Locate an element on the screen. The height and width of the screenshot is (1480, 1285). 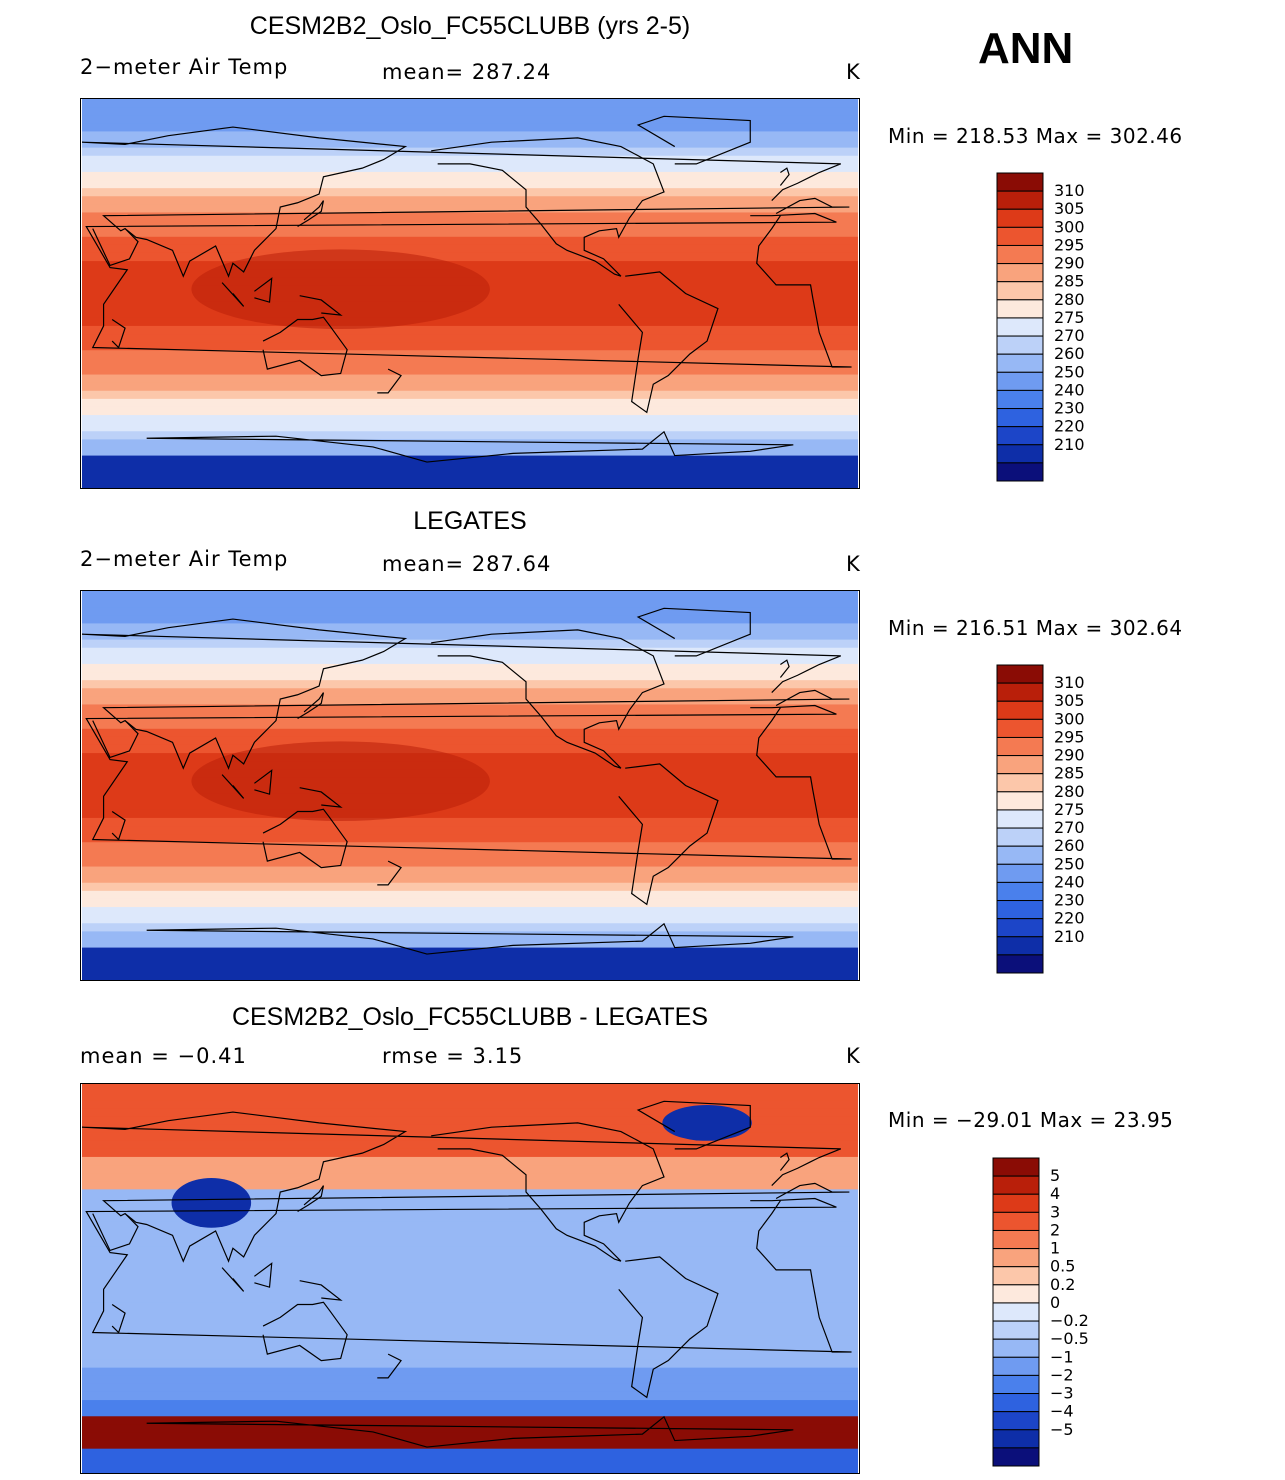
panel-1-units: K is located at coordinates (853, 72).